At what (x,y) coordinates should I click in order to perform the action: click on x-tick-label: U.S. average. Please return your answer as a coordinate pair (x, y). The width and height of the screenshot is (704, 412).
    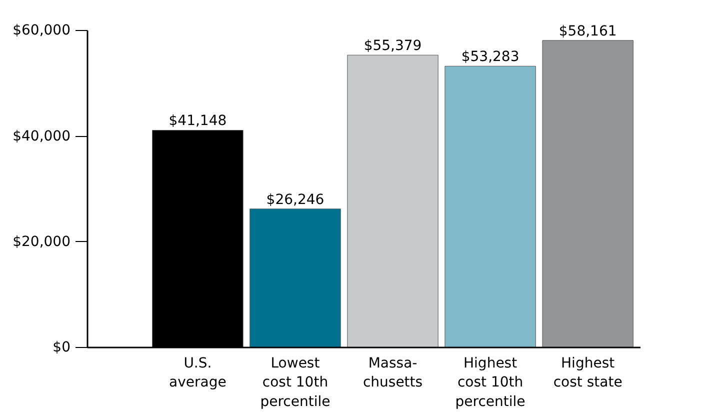
    Looking at the image, I should click on (197, 373).